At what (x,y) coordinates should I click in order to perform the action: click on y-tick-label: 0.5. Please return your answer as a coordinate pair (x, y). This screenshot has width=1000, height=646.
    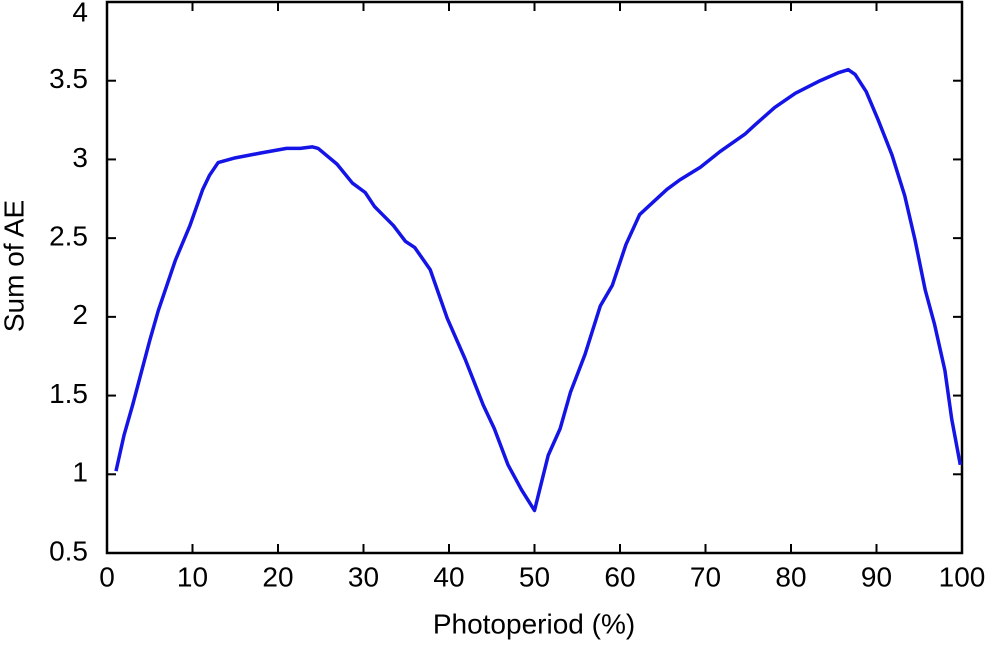
    Looking at the image, I should click on (68, 550).